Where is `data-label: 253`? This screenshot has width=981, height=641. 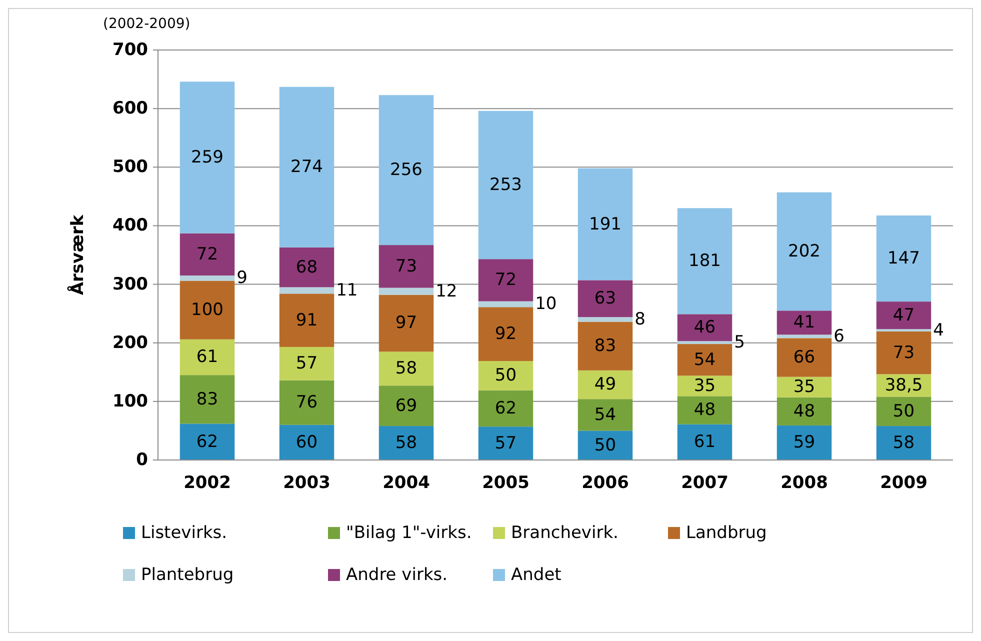
data-label: 253 is located at coordinates (506, 185).